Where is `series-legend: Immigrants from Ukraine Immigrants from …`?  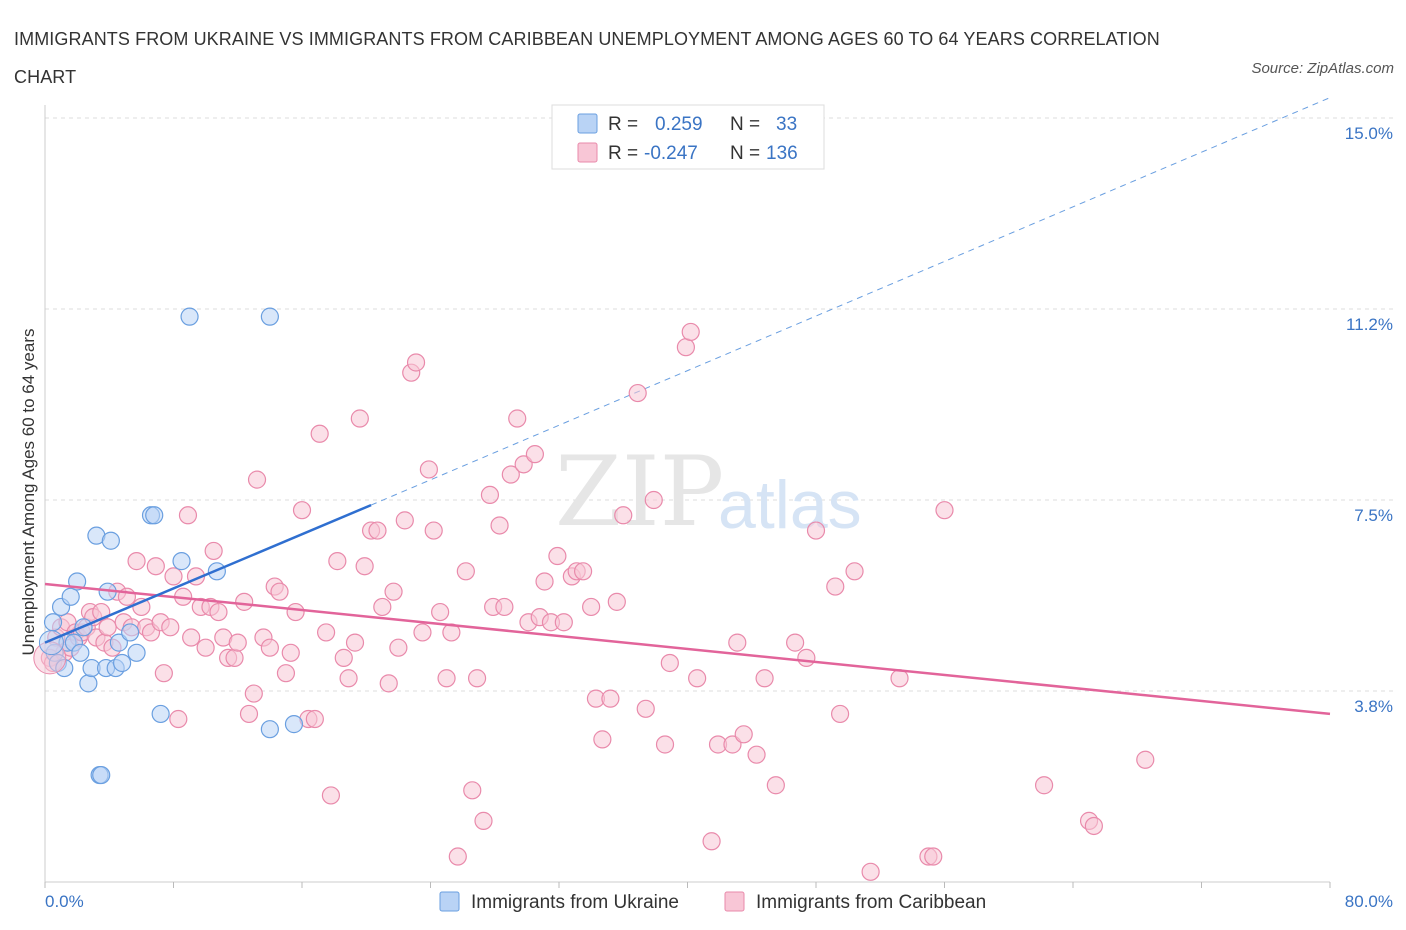
series-legend: Immigrants from Ukraine Immigrants from … is located at coordinates (712, 902).